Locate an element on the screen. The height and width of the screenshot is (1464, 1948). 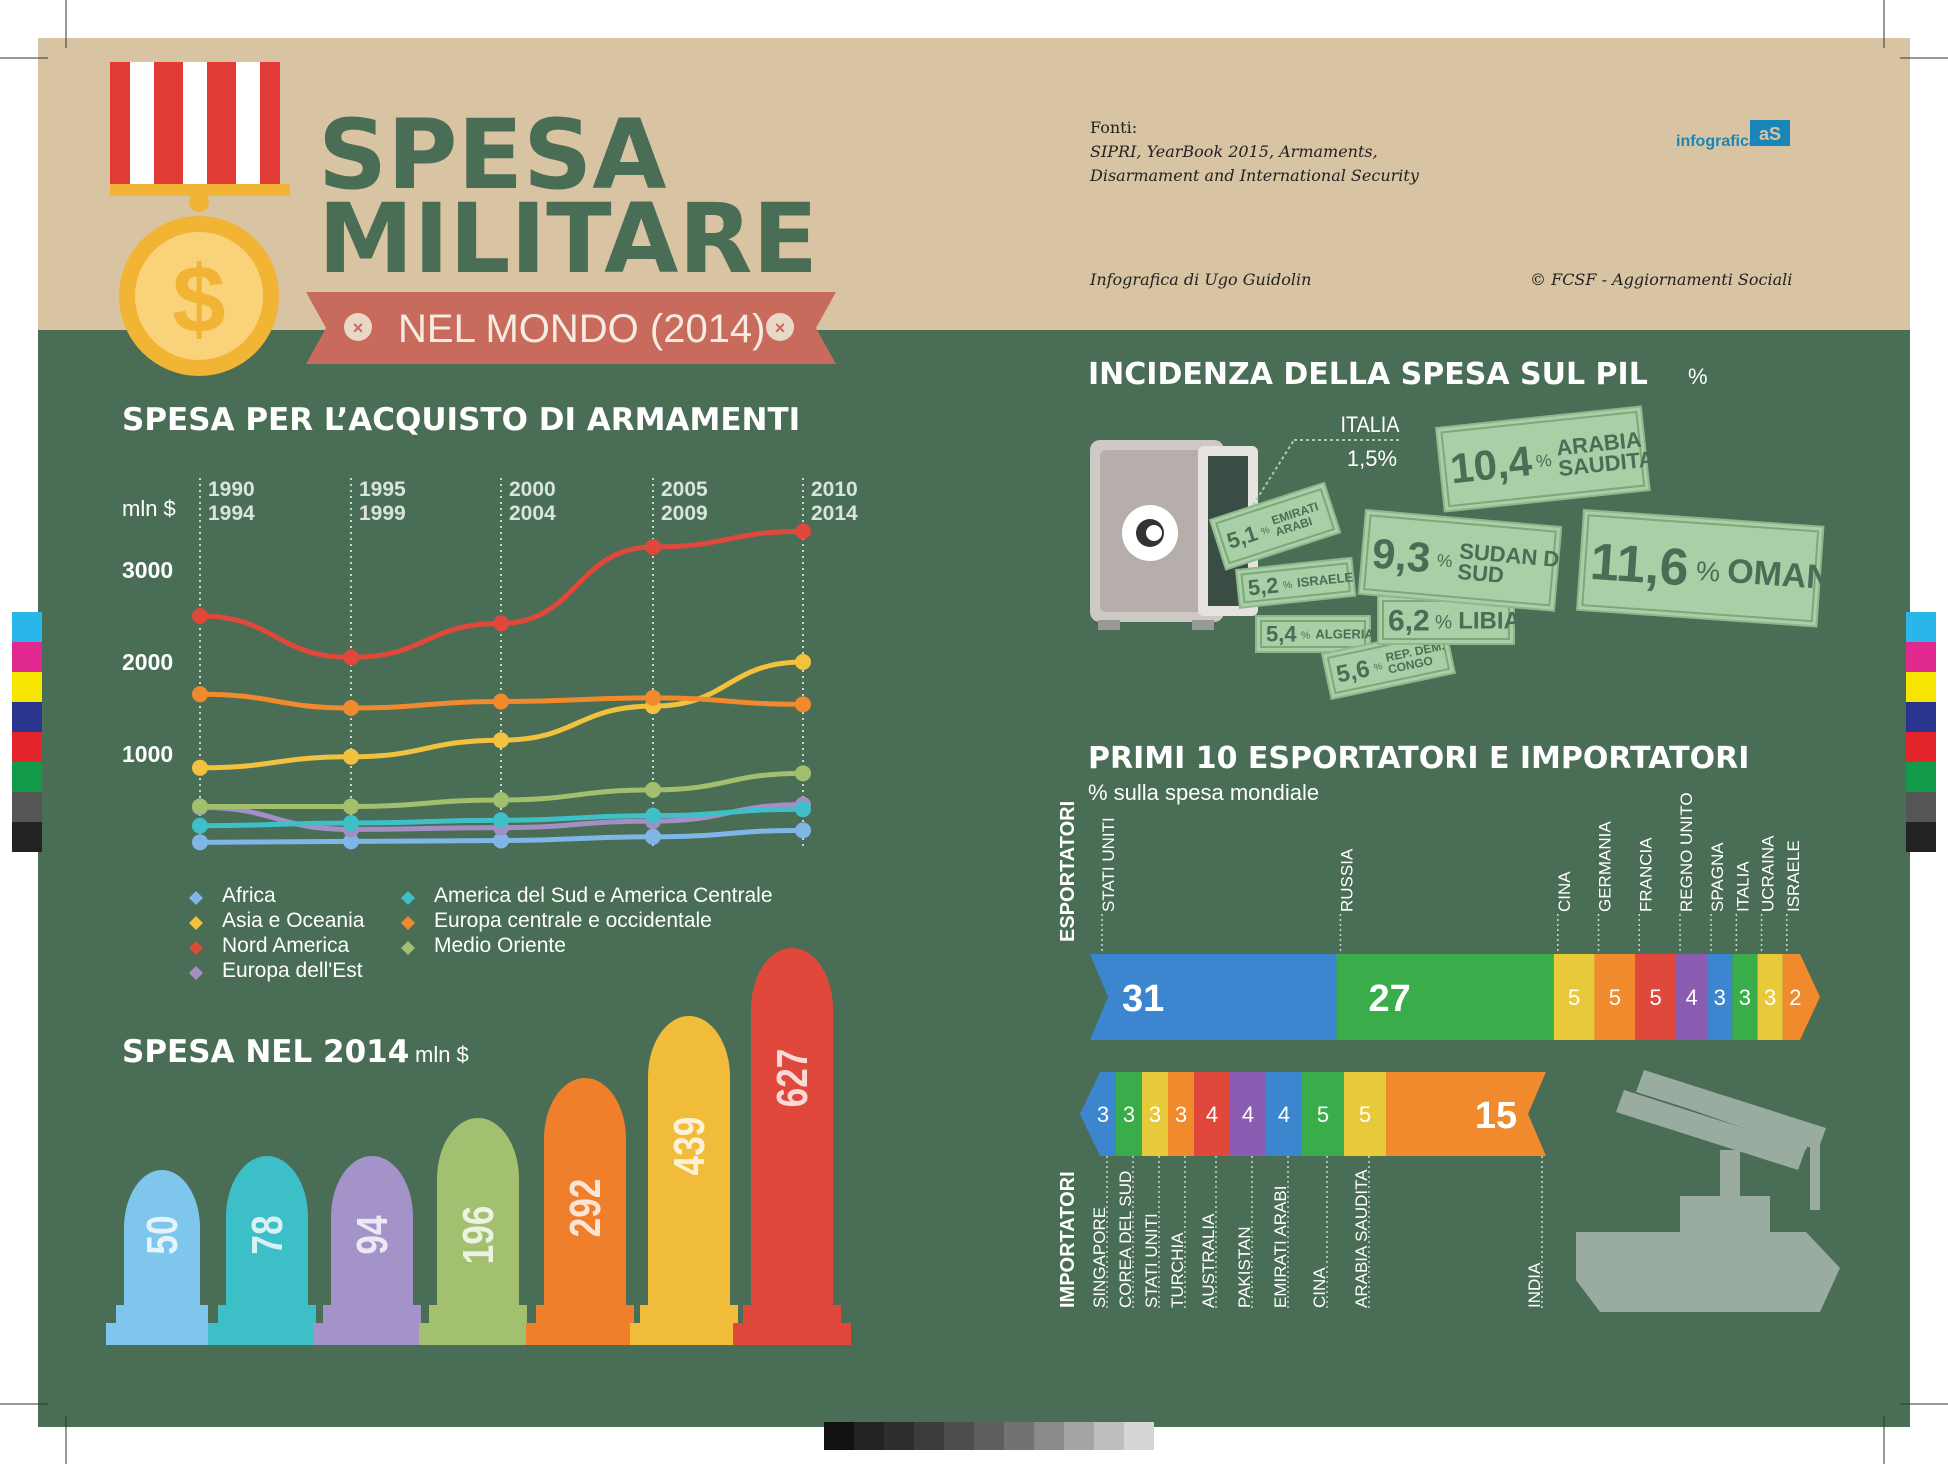
exporter-segment: 5 FRANCIA is located at coordinates (1656, 938).